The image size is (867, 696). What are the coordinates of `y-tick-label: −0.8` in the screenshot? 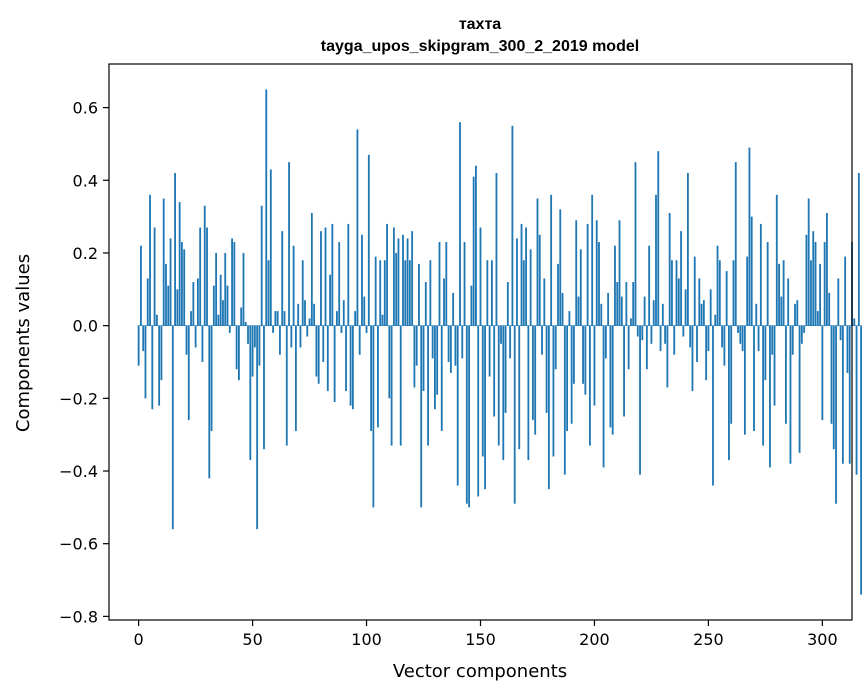 It's located at (78, 616).